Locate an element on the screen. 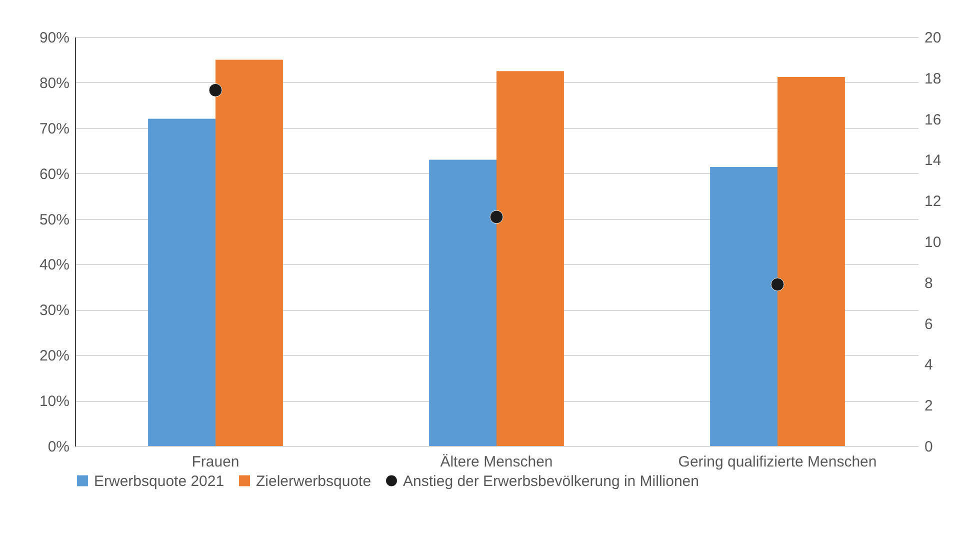 This screenshot has height=536, width=963. y-tick-label: 40% is located at coordinates (54, 265).